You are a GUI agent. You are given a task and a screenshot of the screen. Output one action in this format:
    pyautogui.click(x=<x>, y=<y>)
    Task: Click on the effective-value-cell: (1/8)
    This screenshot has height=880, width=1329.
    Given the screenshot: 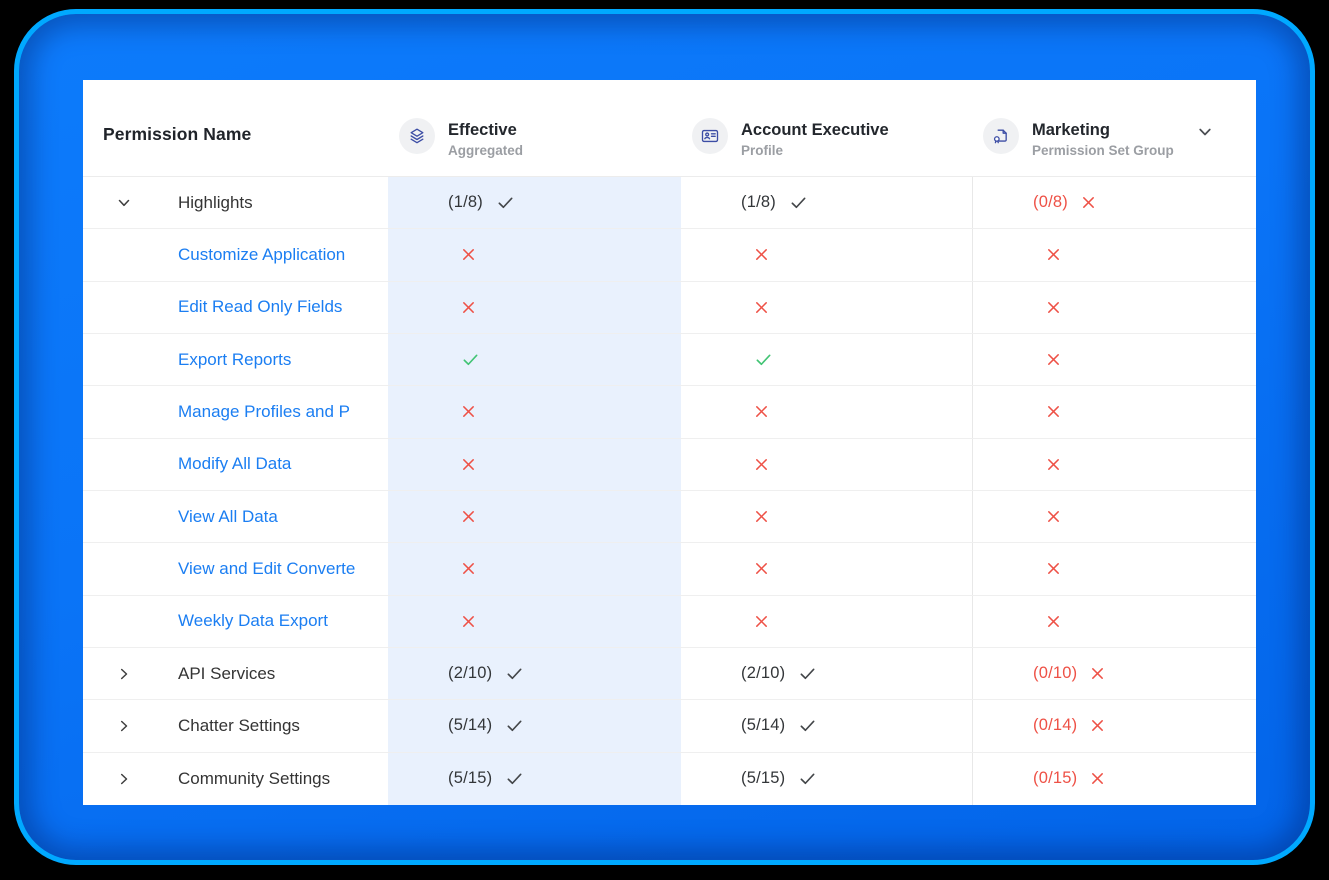 What is the action you would take?
    pyautogui.click(x=534, y=203)
    